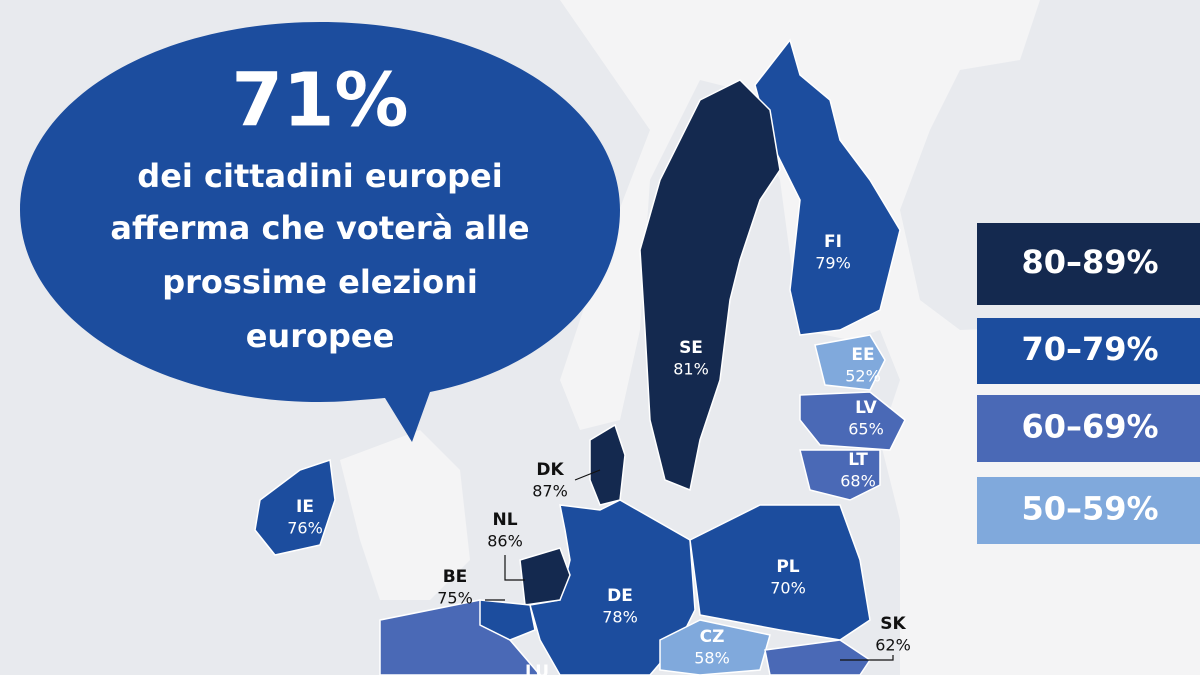 The width and height of the screenshot is (1200, 675). What do you see at coordinates (863, 376) in the screenshot?
I see `country-value: 52%` at bounding box center [863, 376].